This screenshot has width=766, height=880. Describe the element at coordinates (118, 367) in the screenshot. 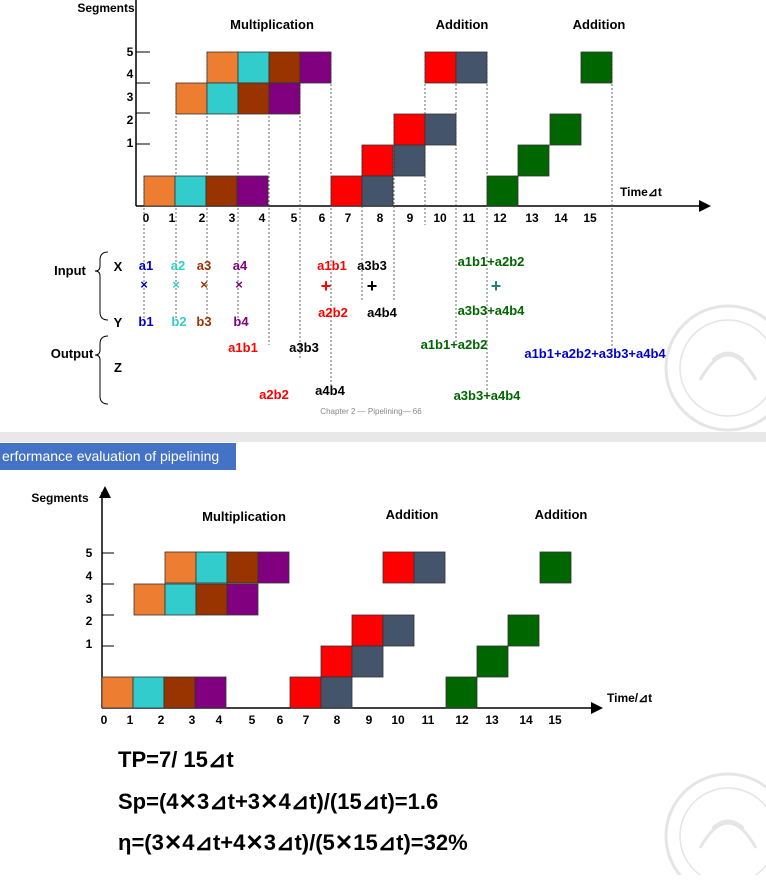

I see `z-label: Z` at that location.